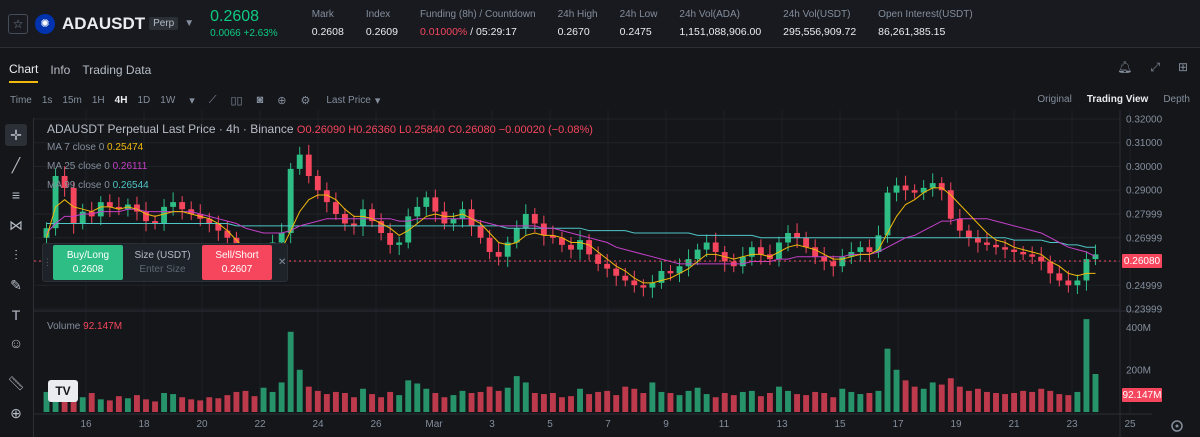 Image resolution: width=1200 pixels, height=437 pixels. I want to click on interval-1s: 1s, so click(47, 100).